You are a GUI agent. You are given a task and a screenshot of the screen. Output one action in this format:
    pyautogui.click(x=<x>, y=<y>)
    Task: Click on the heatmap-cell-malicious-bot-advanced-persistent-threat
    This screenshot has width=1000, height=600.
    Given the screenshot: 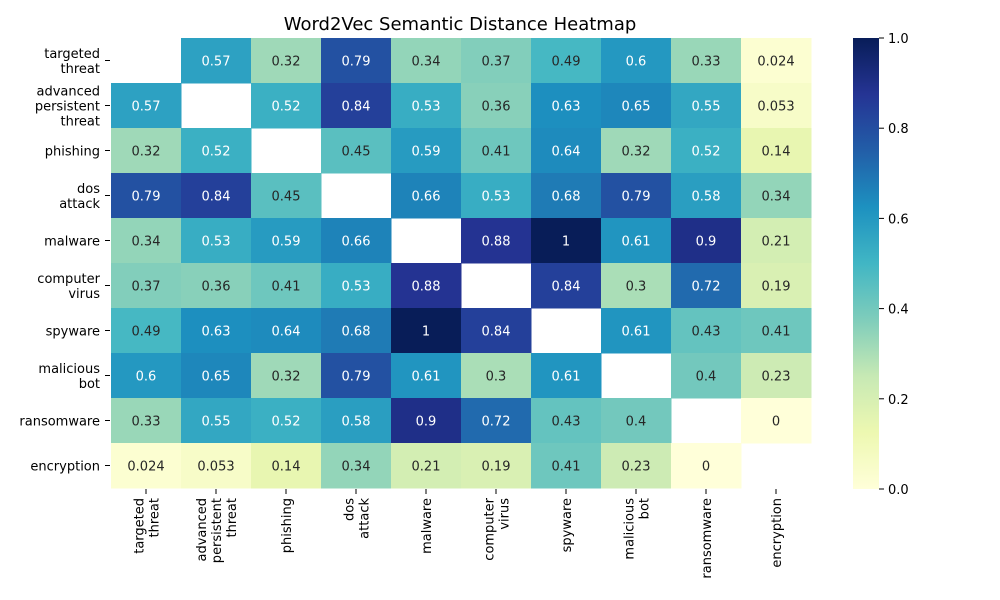 What is the action you would take?
    pyautogui.click(x=216, y=376)
    